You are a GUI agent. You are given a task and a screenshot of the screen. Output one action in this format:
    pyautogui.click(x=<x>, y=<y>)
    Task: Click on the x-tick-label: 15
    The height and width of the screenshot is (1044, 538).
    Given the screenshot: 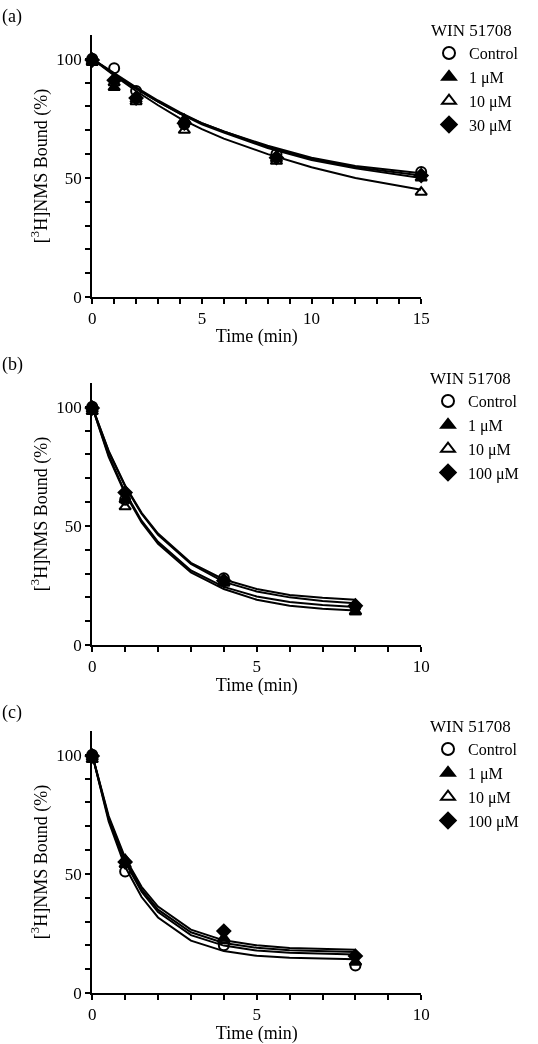 What is the action you would take?
    pyautogui.click(x=421, y=319)
    